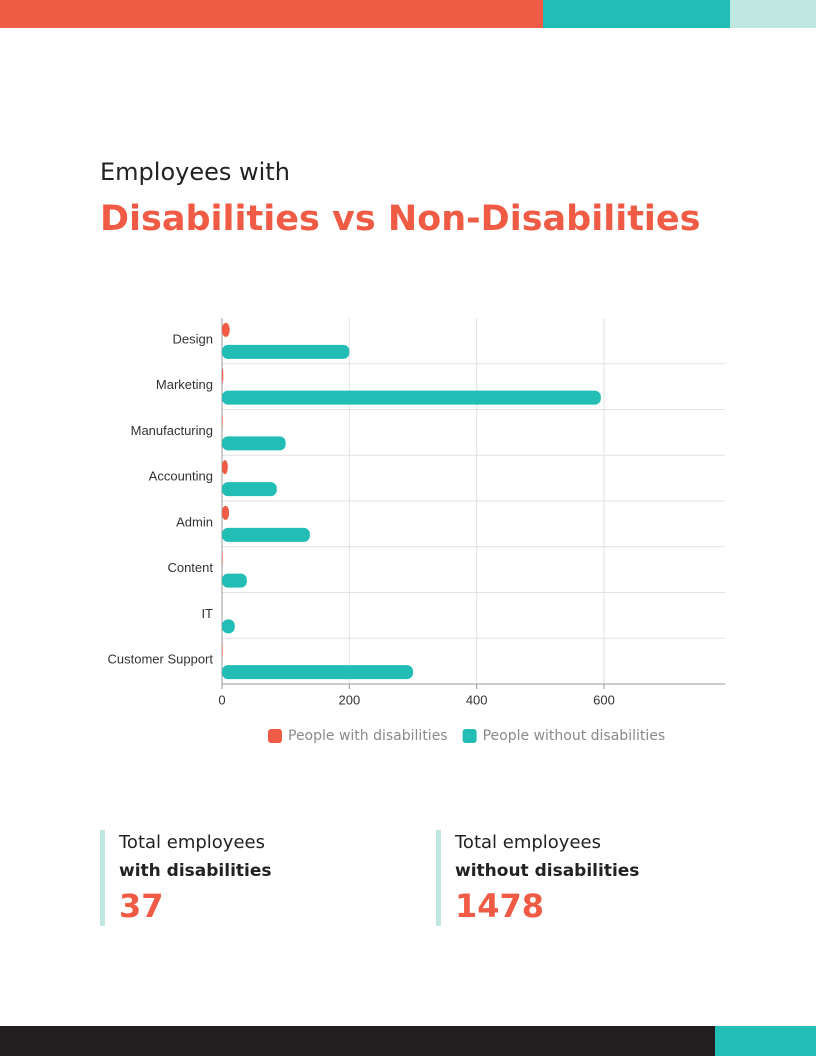  What do you see at coordinates (207, 613) in the screenshot?
I see `y-tick-label: IT` at bounding box center [207, 613].